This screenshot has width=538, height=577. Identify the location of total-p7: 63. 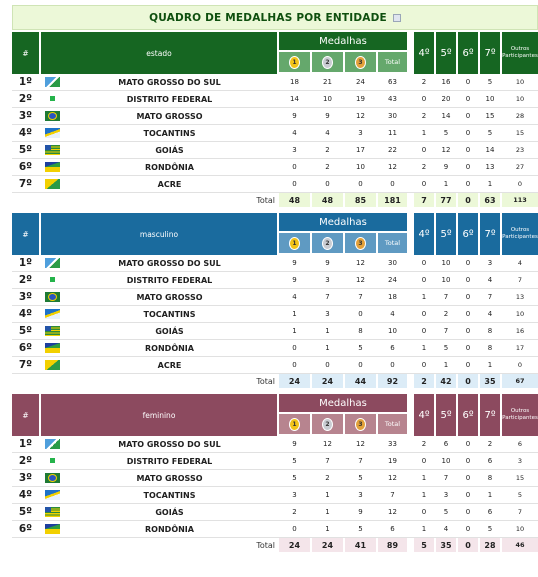
(490, 200).